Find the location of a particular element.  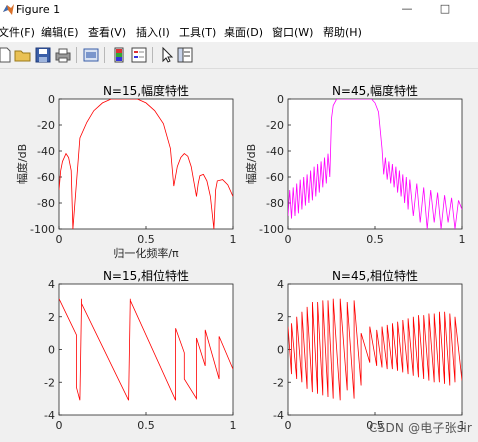

menu-window: 窗口(W) is located at coordinates (293, 32).